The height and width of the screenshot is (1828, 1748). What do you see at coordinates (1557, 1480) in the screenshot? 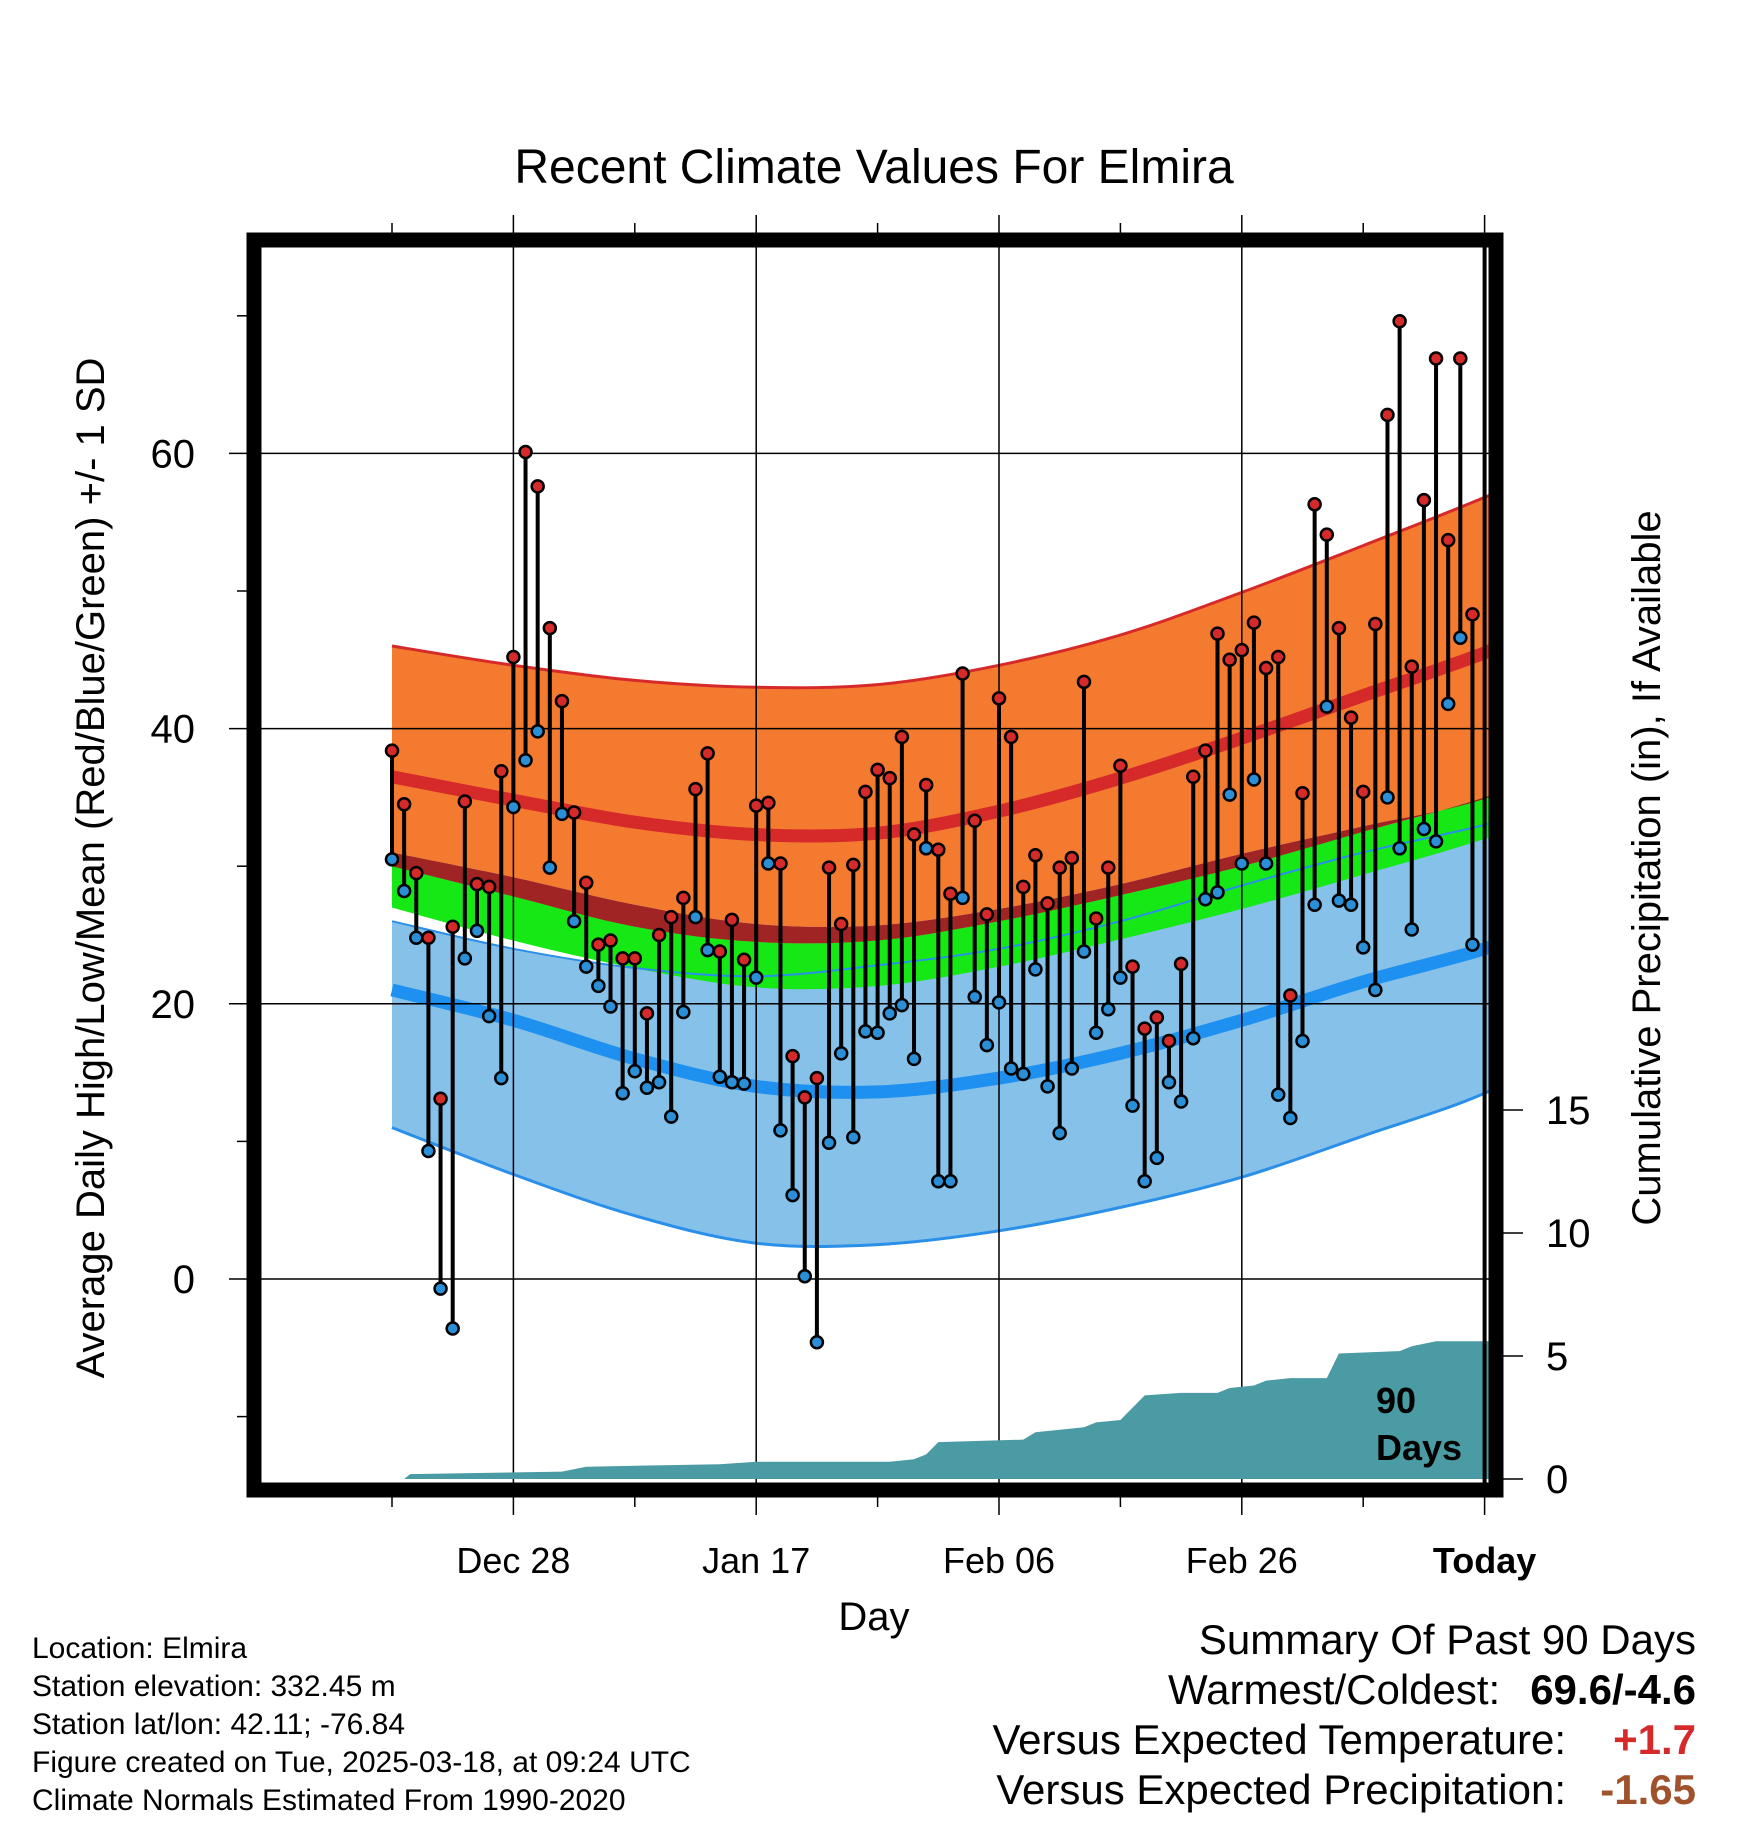
I see `y2-tick-label: 0` at bounding box center [1557, 1480].